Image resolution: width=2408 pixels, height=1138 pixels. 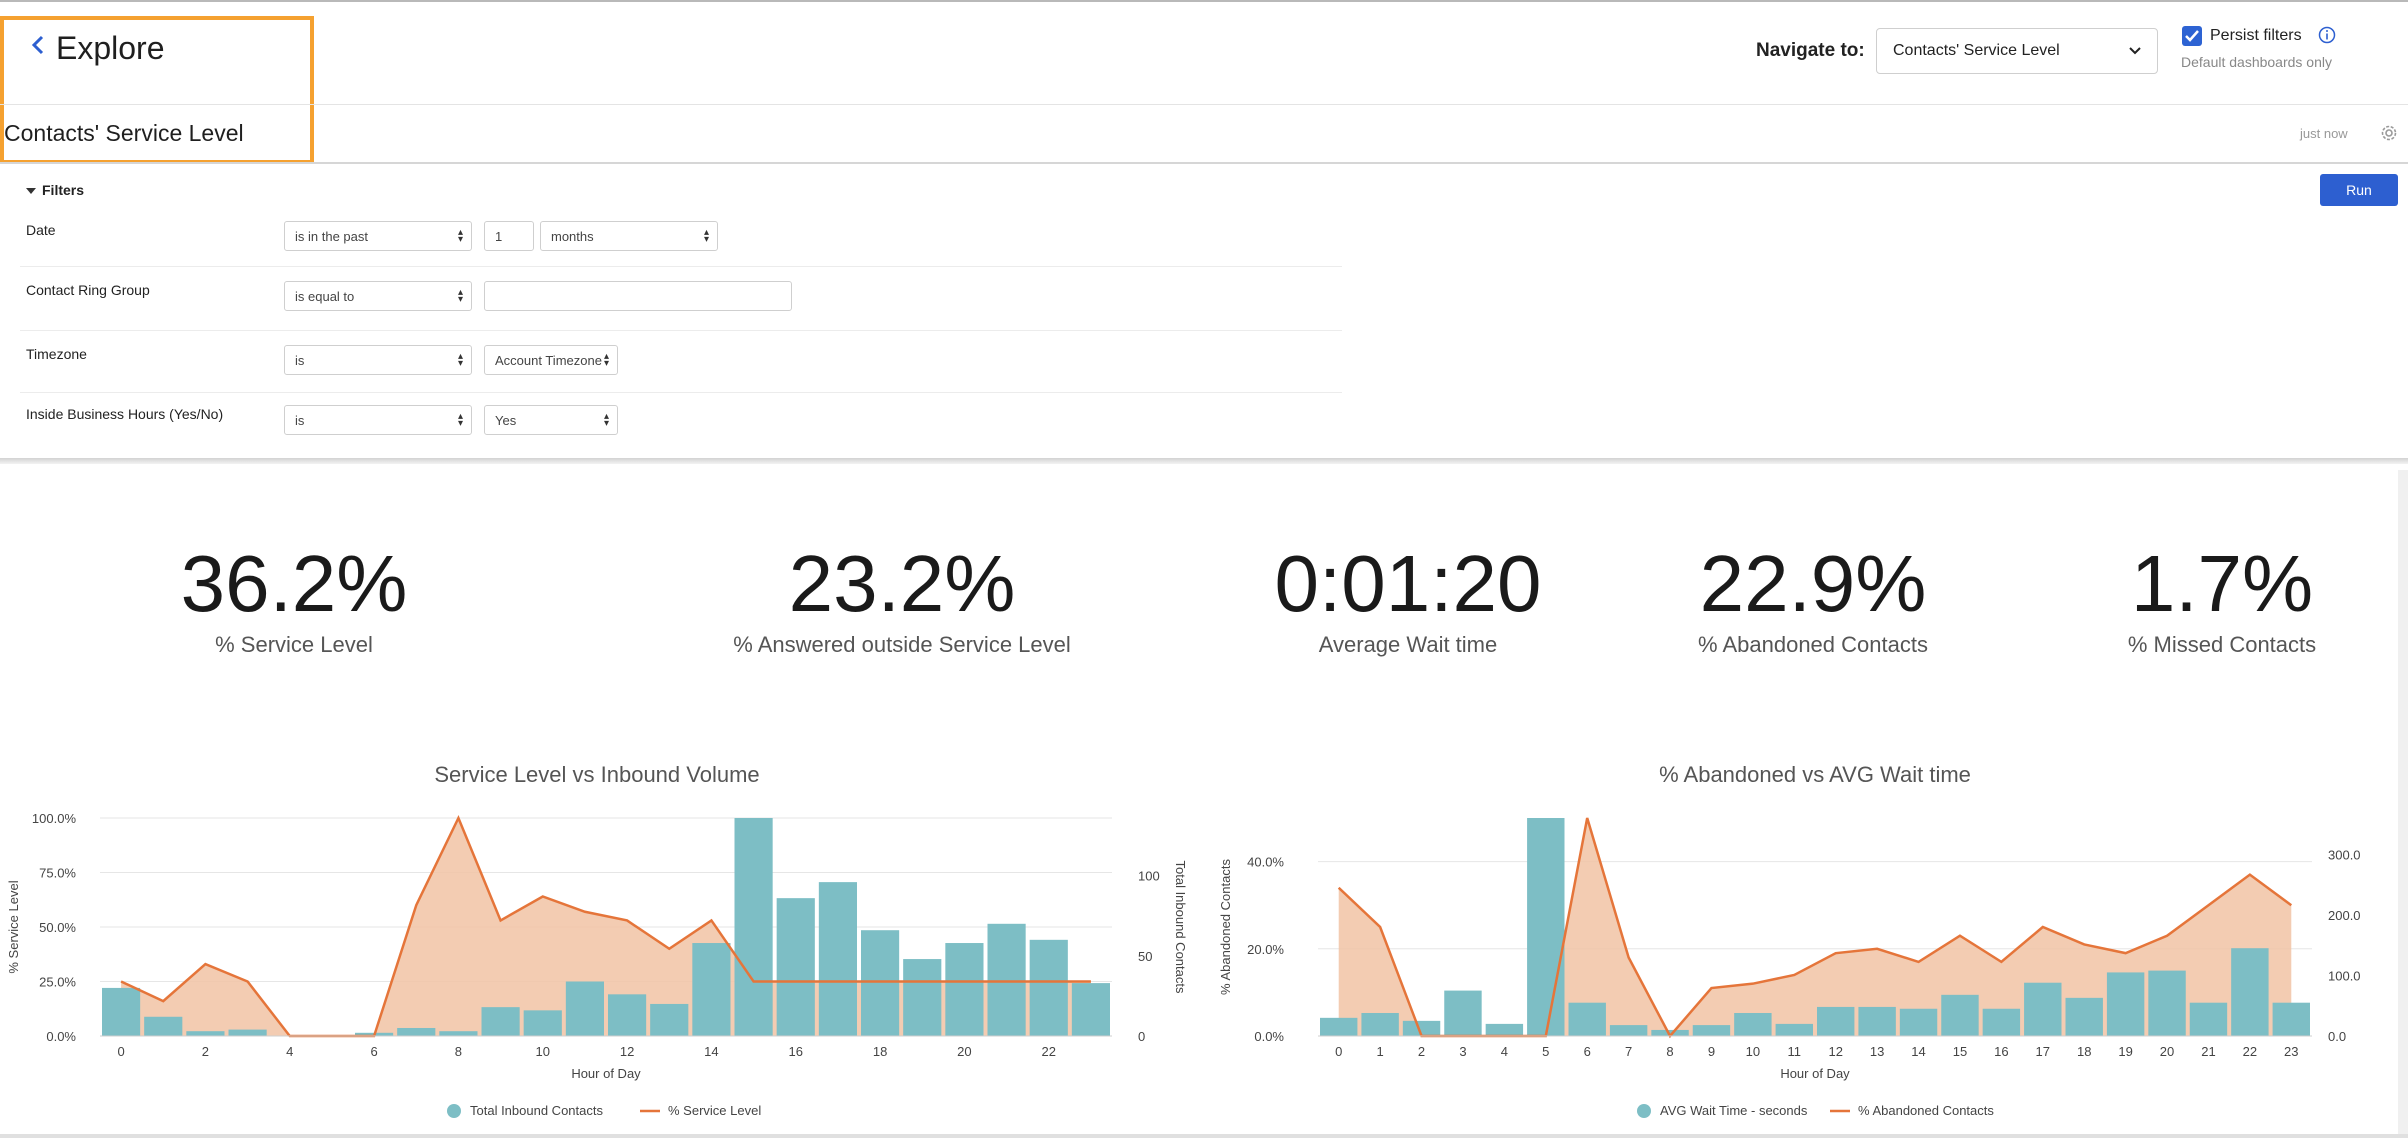 What do you see at coordinates (1815, 927) in the screenshot?
I see `area-fill--abandoned-contacts` at bounding box center [1815, 927].